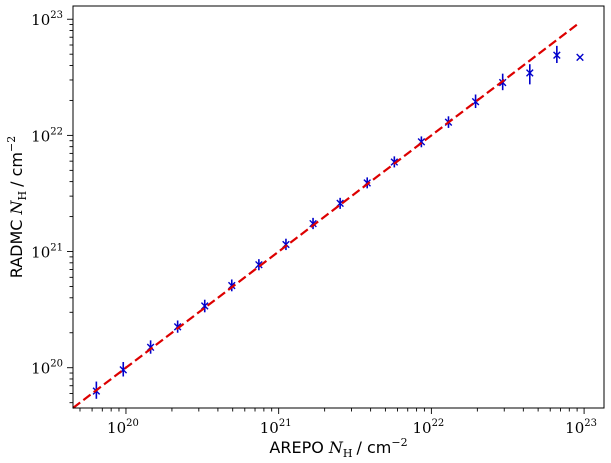  I want to click on x-axis-label-symbol: N, so click(336, 447).